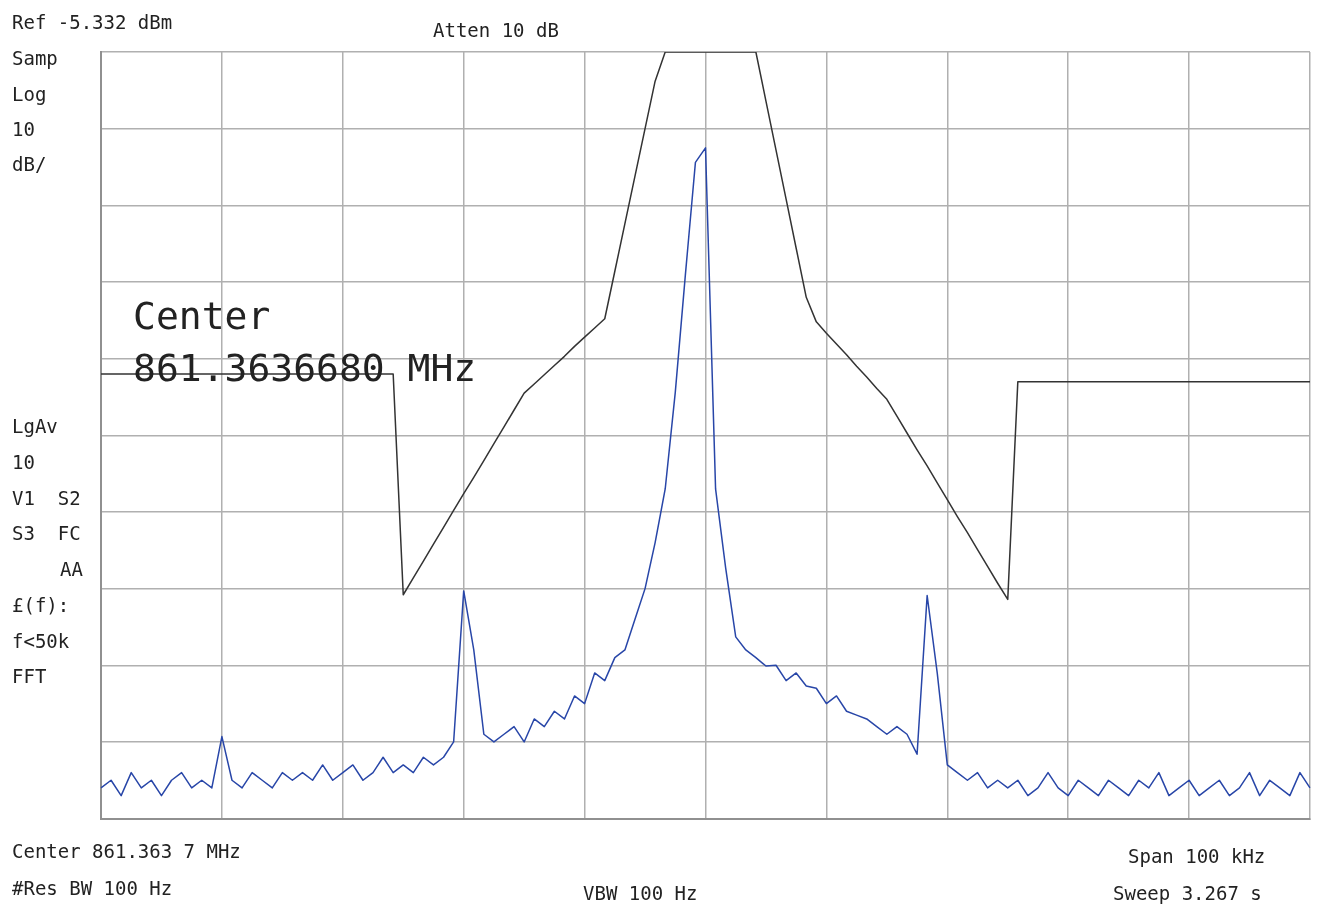 The image size is (1321, 913). I want to click on text: Ref -5.332 dBm, so click(92, 22).